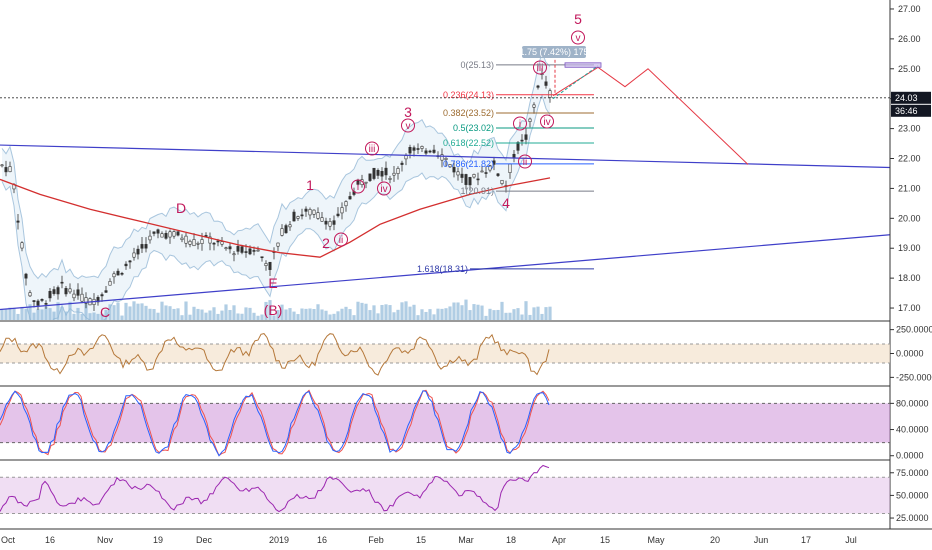 This screenshot has width=932, height=550. Describe the element at coordinates (383, 189) in the screenshot. I see `wave-label: iv` at that location.